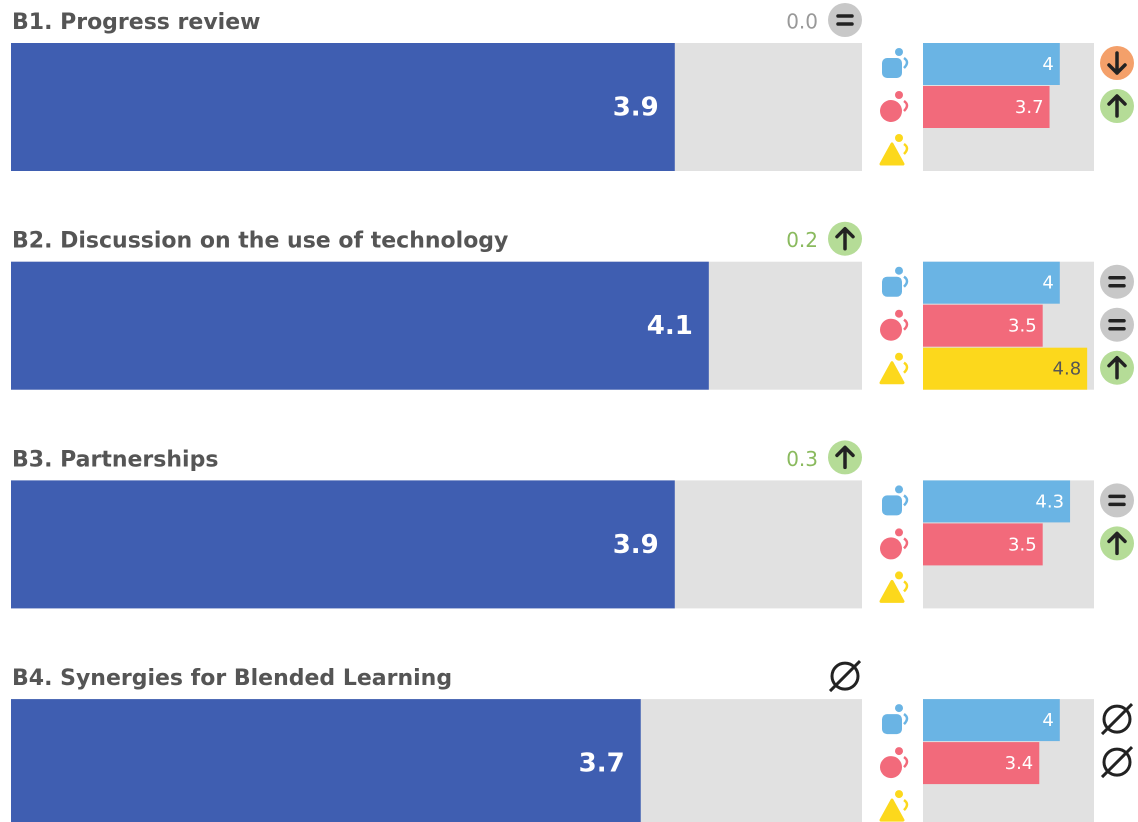  What do you see at coordinates (115, 459) in the screenshot?
I see `section-title: B3. Partnerships` at bounding box center [115, 459].